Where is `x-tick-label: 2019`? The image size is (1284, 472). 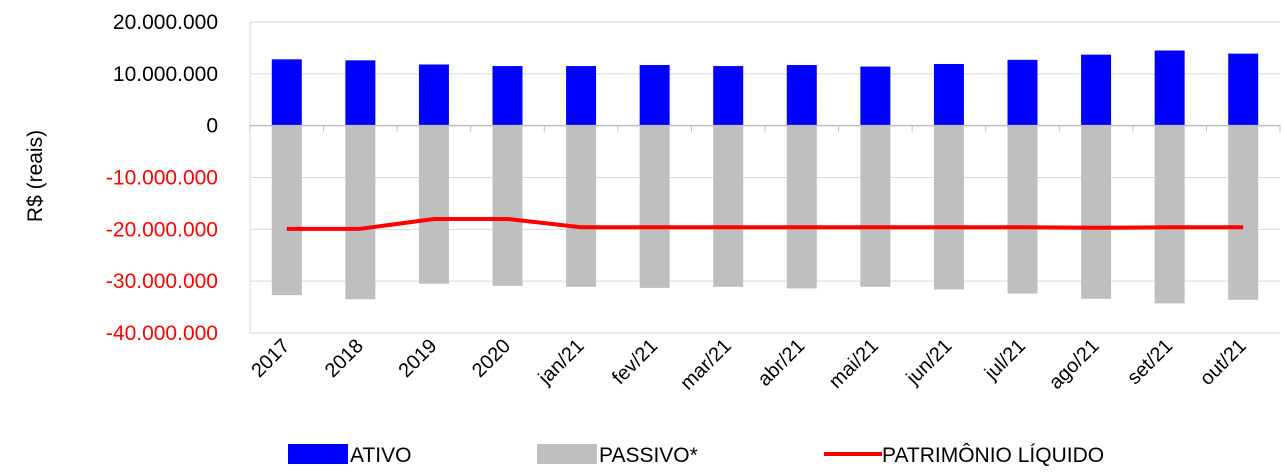 x-tick-label: 2019 is located at coordinates (417, 358).